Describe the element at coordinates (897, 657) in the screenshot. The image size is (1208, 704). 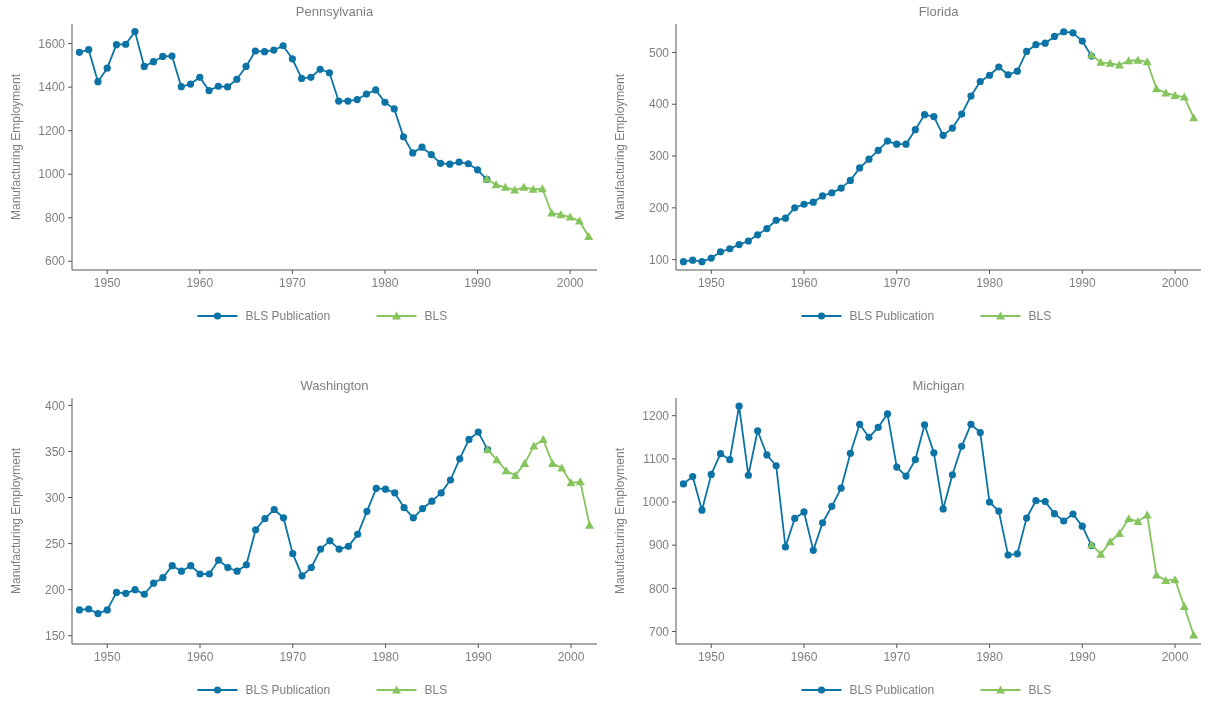
I see `x-tick-label: 1970` at that location.